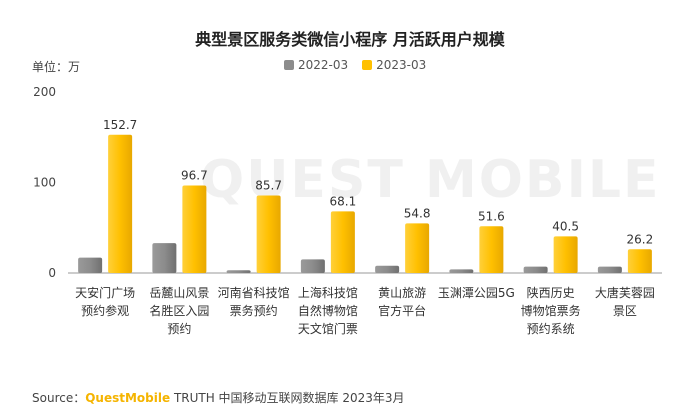 The width and height of the screenshot is (700, 416). What do you see at coordinates (194, 175) in the screenshot?
I see `data-label: 96.7` at bounding box center [194, 175].